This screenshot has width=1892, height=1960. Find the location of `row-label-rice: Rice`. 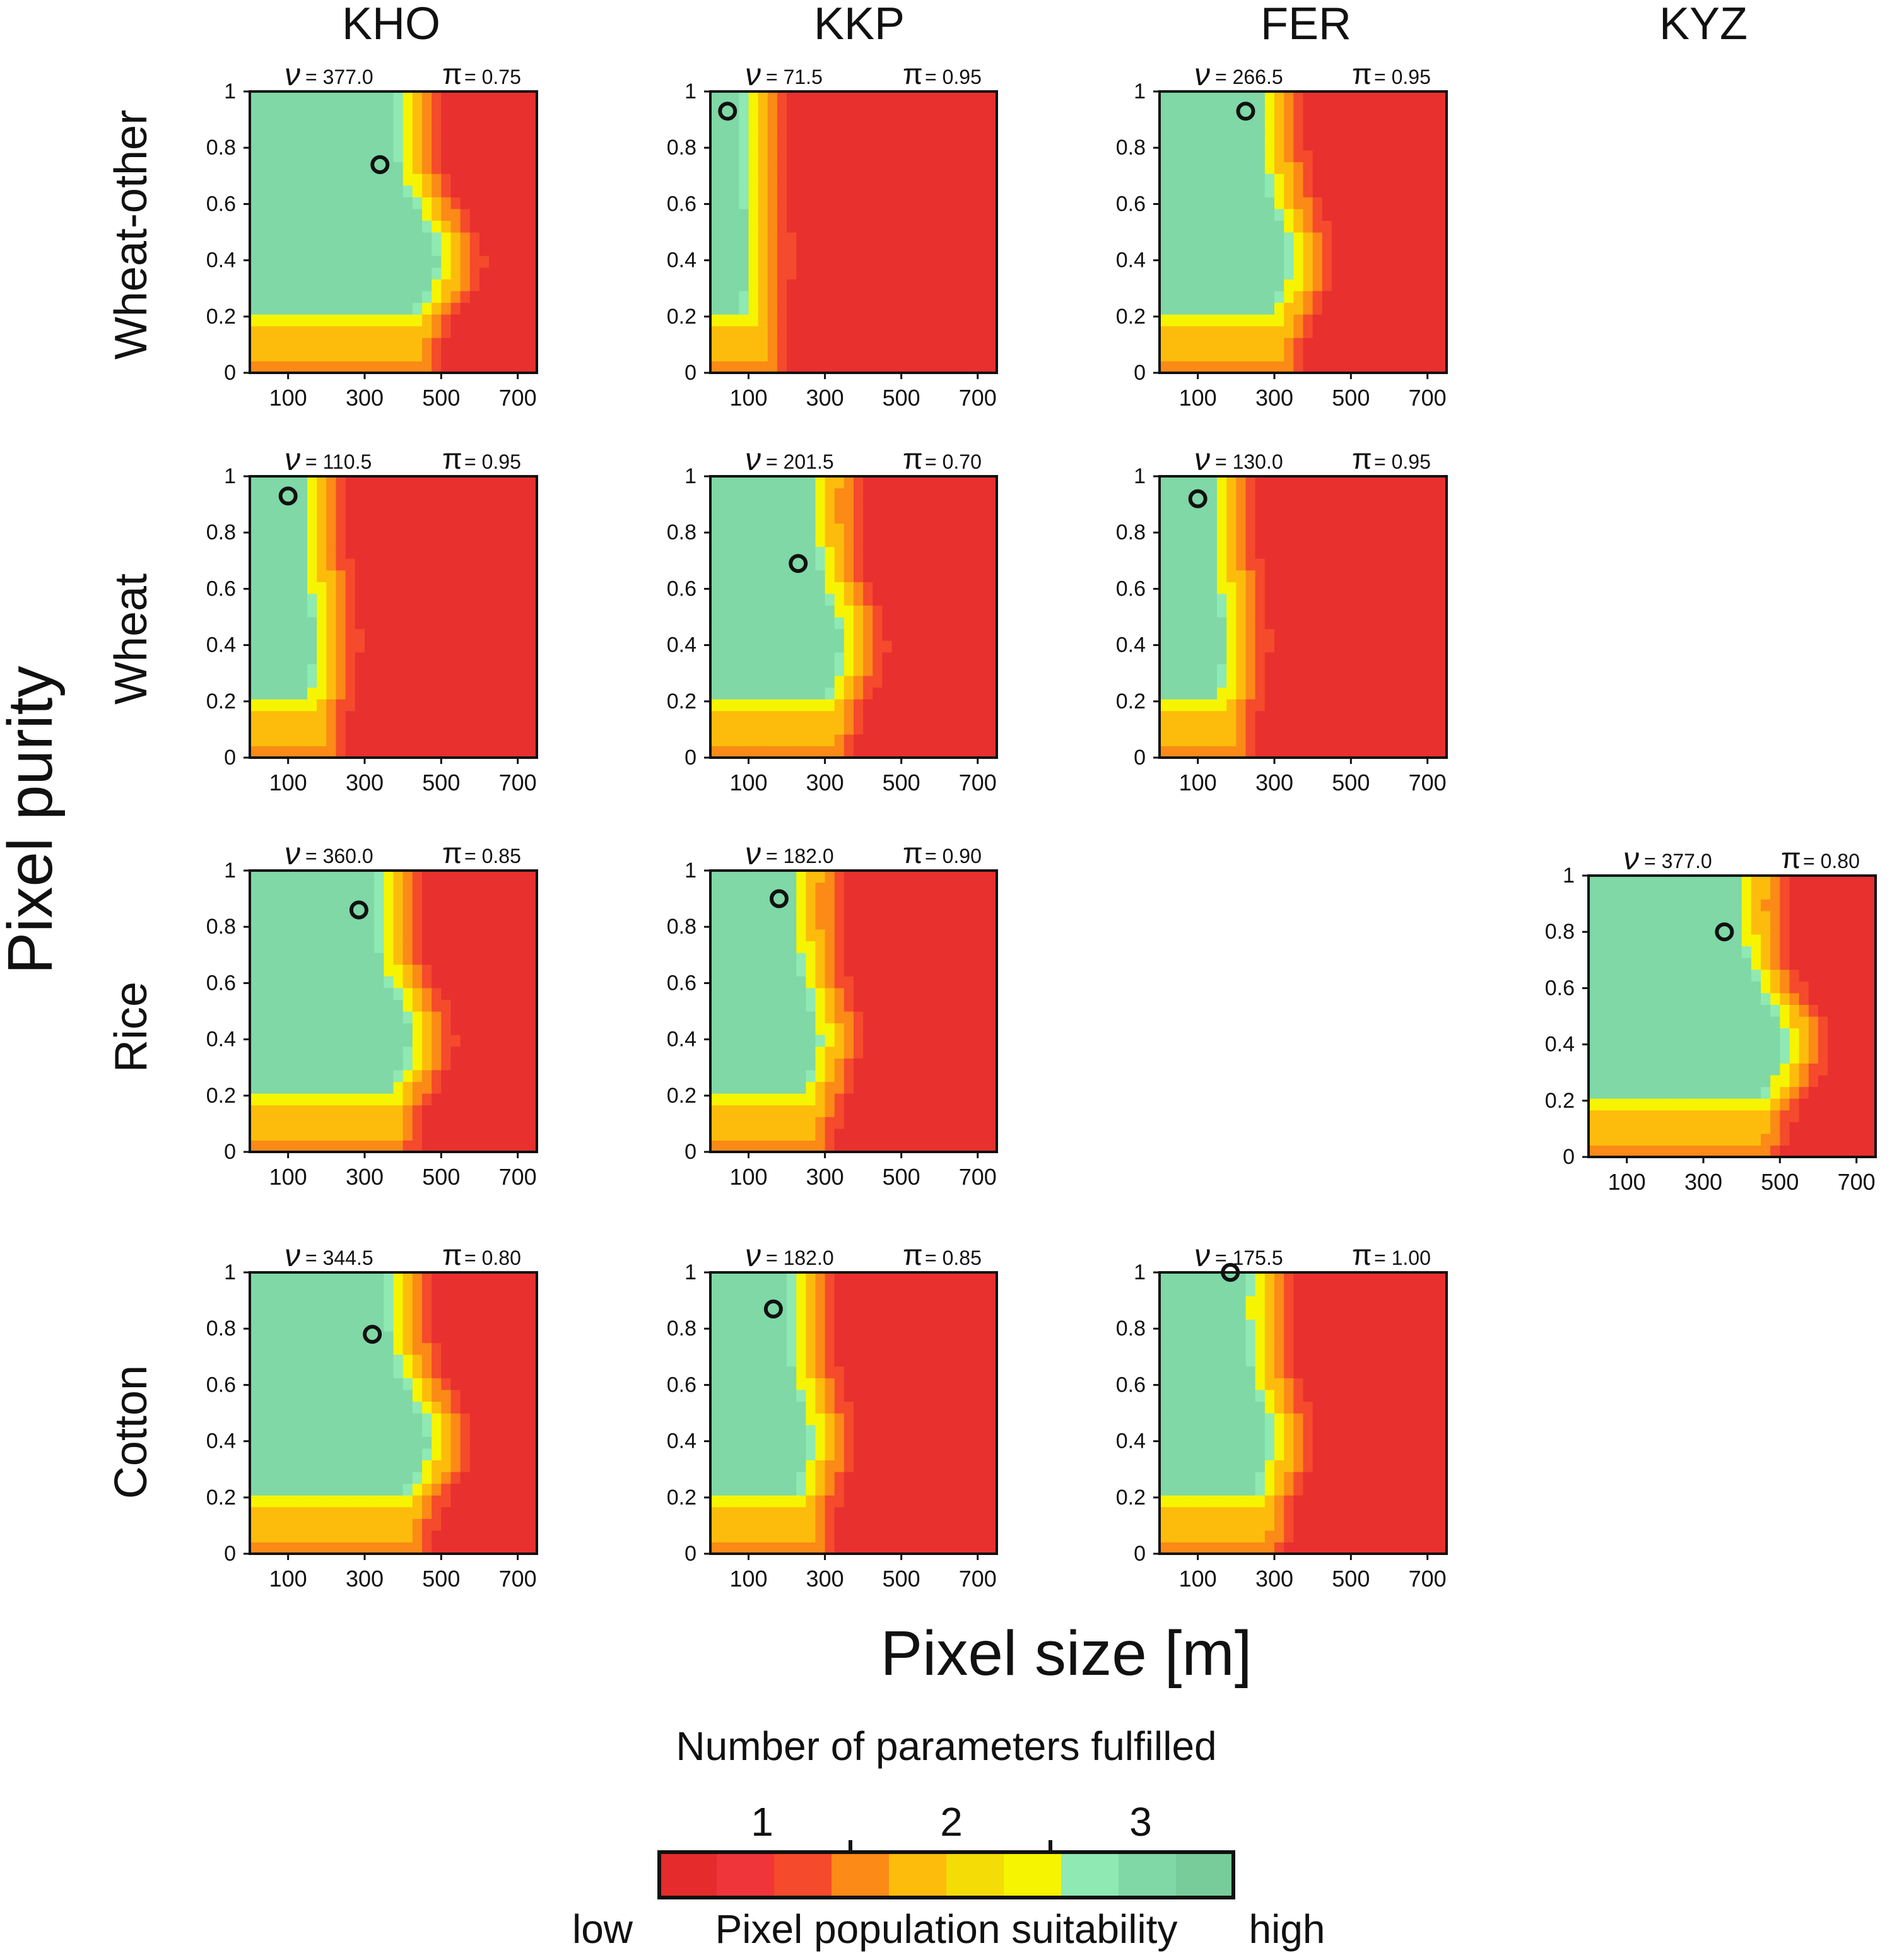

row-label-rice: Rice is located at coordinates (131, 1027).